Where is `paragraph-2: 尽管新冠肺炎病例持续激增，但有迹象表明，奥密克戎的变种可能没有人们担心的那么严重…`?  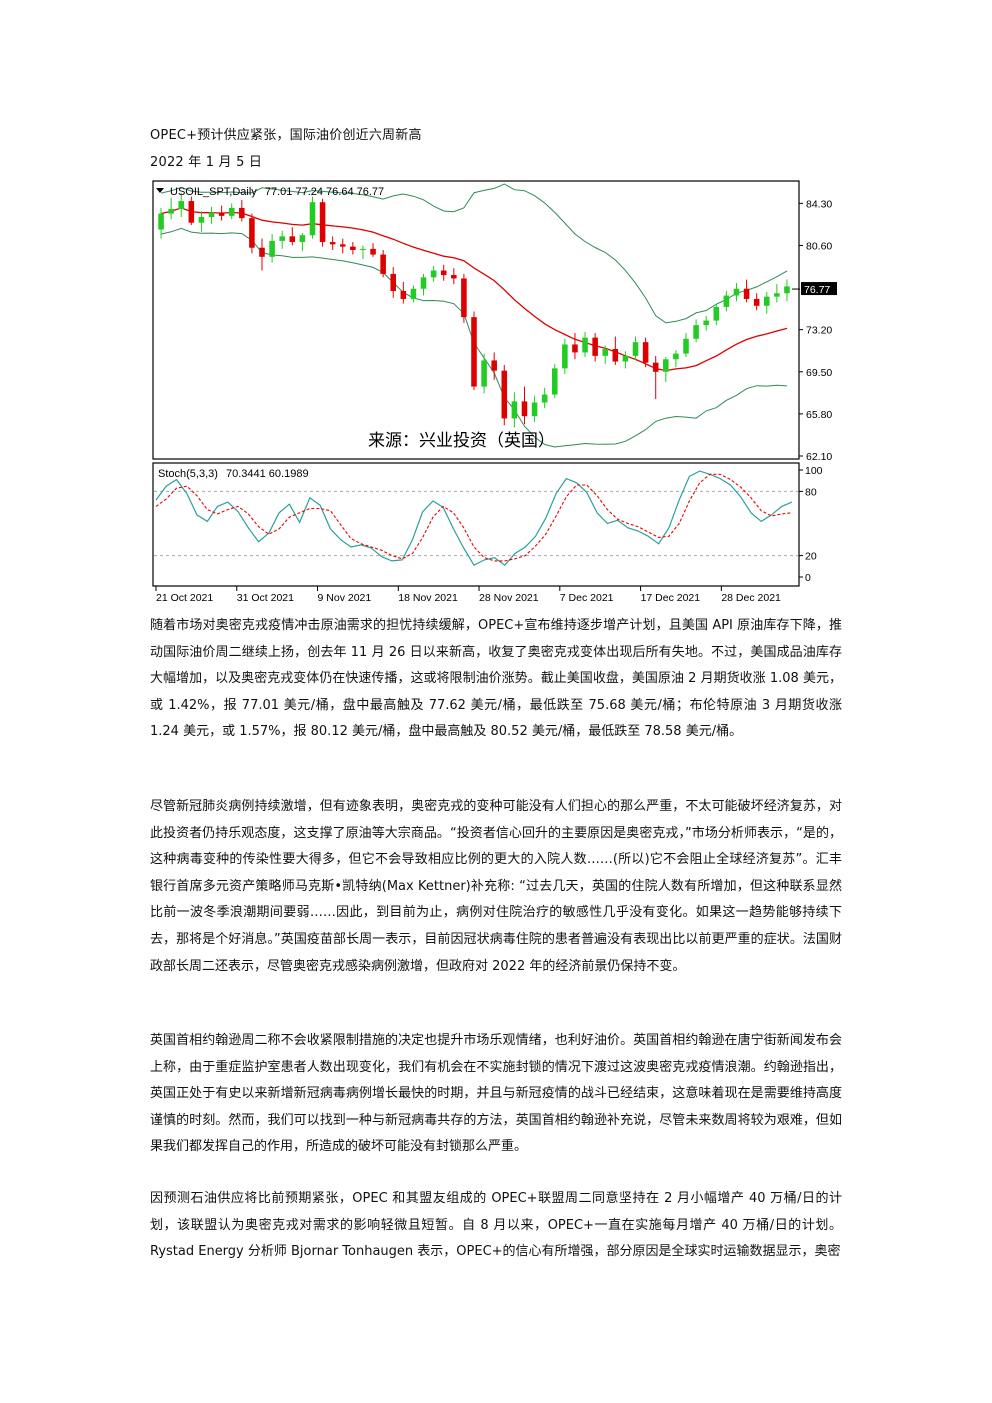
paragraph-2: 尽管新冠肺炎病例持续激增，但有迹象表明，奥密克戎的变种可能没有人们担心的那么严重… is located at coordinates (496, 886).